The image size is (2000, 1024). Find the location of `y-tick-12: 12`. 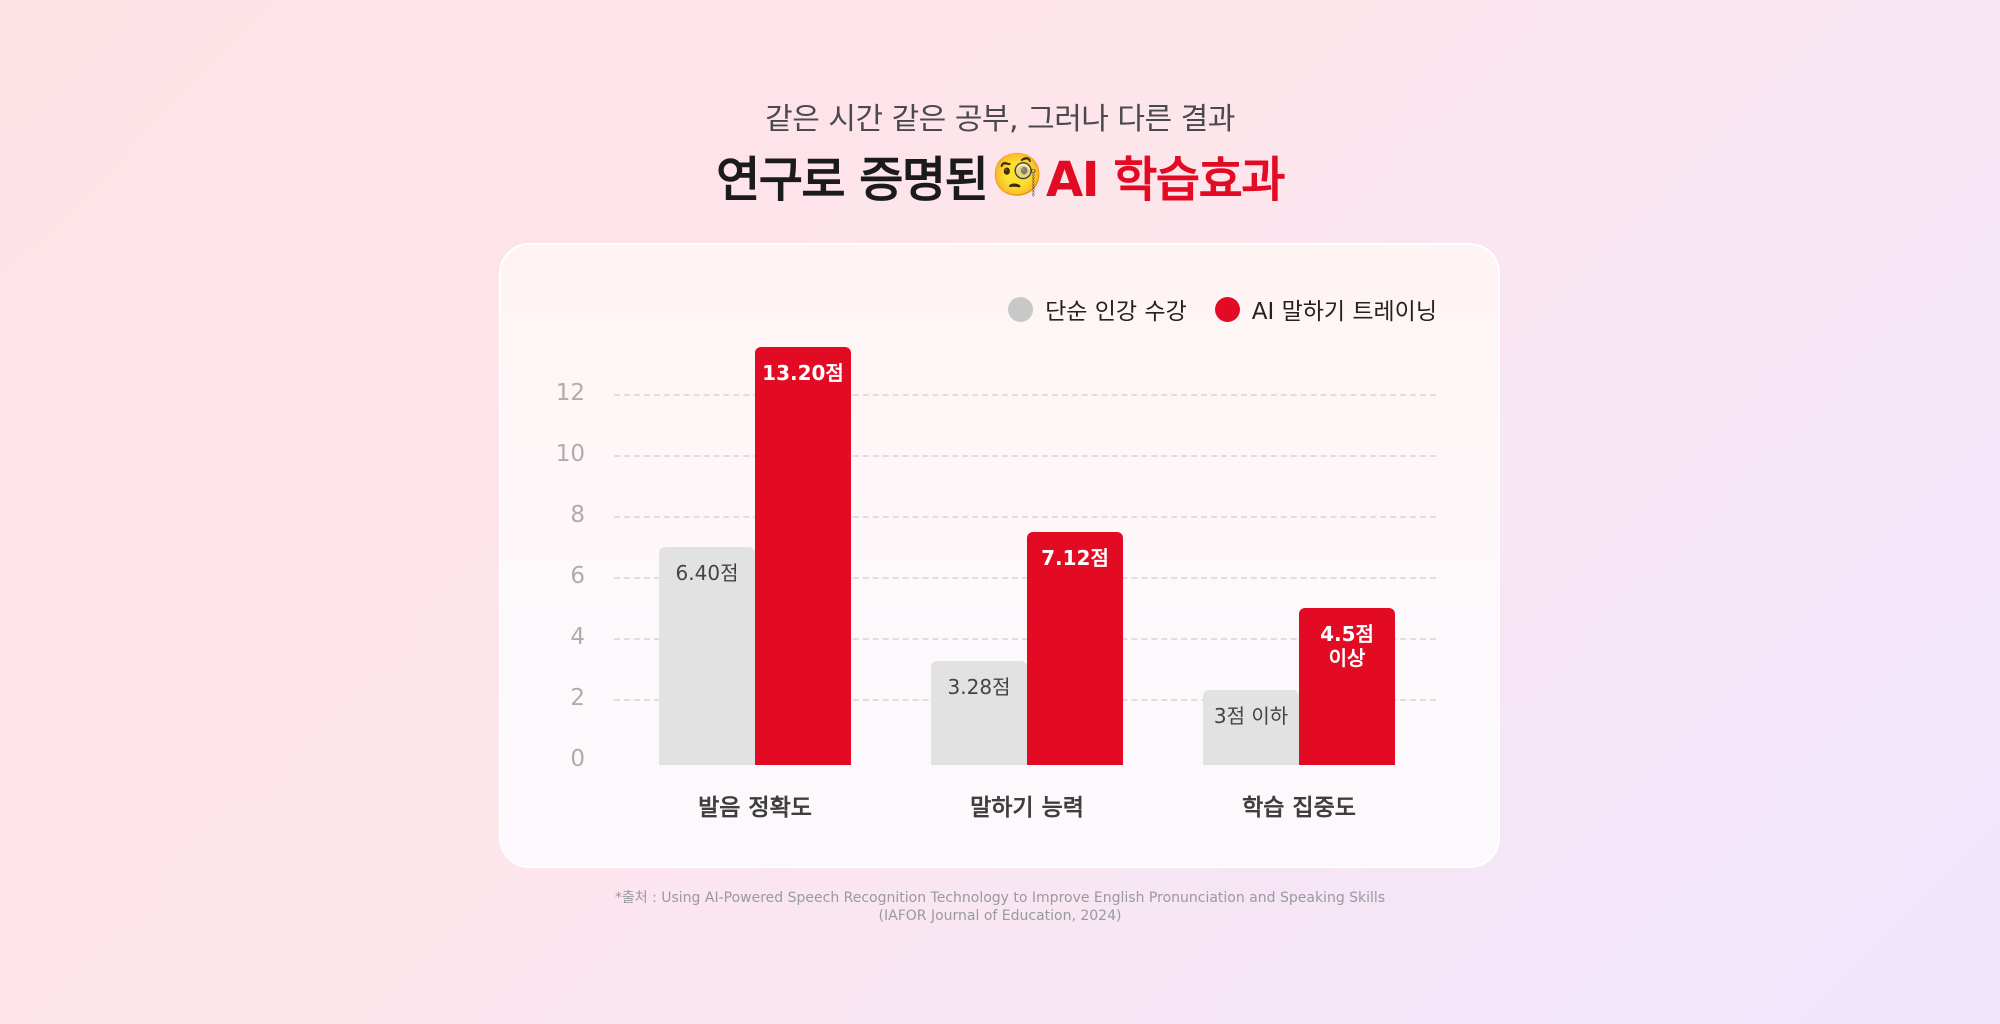

y-tick-12: 12 is located at coordinates (570, 393).